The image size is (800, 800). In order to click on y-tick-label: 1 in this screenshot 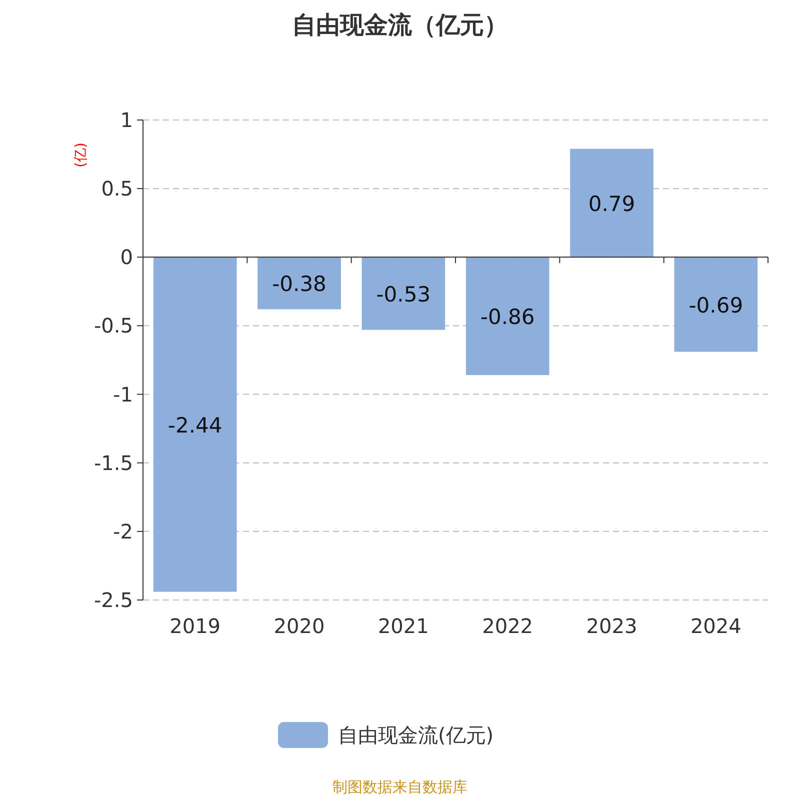, I will do `click(126, 120)`.